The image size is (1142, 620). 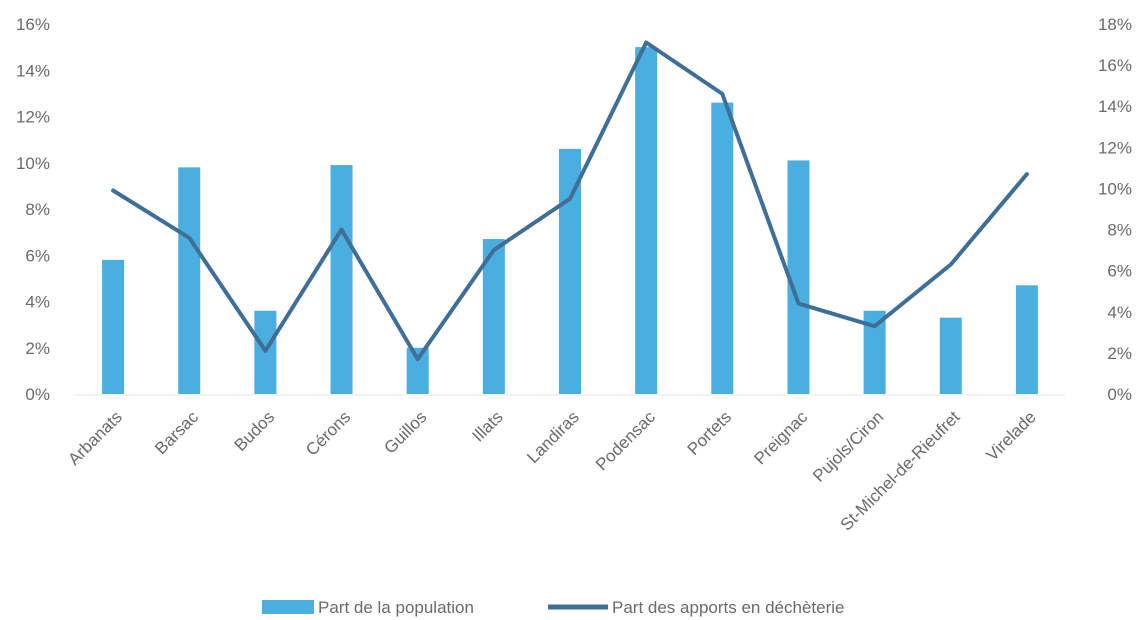 I want to click on category-label: Landiras, so click(x=553, y=437).